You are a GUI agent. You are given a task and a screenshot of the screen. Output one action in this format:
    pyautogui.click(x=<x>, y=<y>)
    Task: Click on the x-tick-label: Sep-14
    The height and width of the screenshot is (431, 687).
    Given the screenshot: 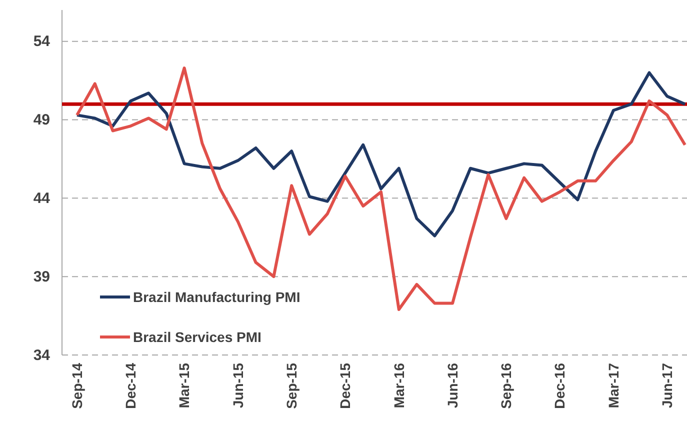 What is the action you would take?
    pyautogui.click(x=76, y=385)
    